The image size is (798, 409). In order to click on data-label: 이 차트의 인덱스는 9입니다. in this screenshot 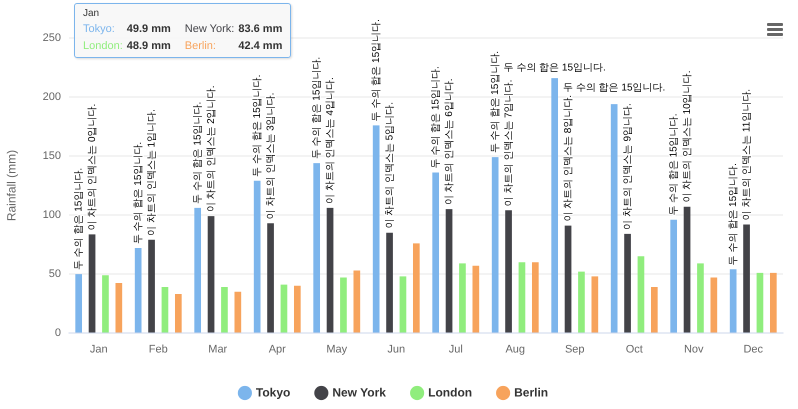, I will do `click(628, 166)`.